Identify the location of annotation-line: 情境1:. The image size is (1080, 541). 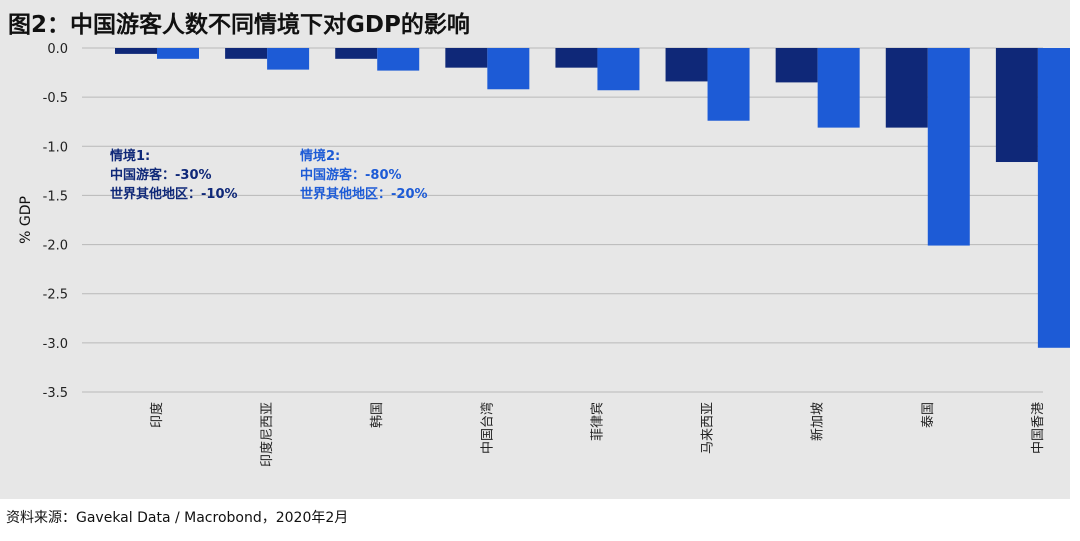
(130, 156).